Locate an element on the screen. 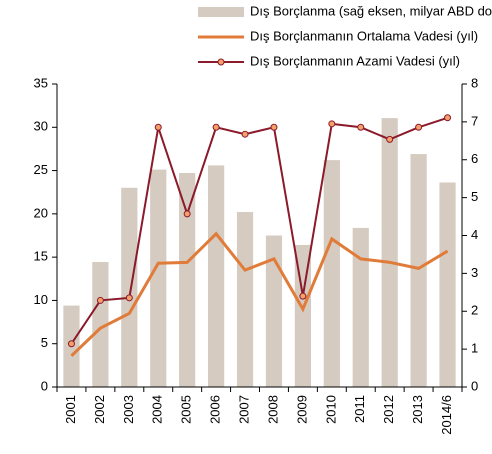  legend-label: Dış Borçlanmanın Ortalama Vadesi (yıl) is located at coordinates (364, 35).